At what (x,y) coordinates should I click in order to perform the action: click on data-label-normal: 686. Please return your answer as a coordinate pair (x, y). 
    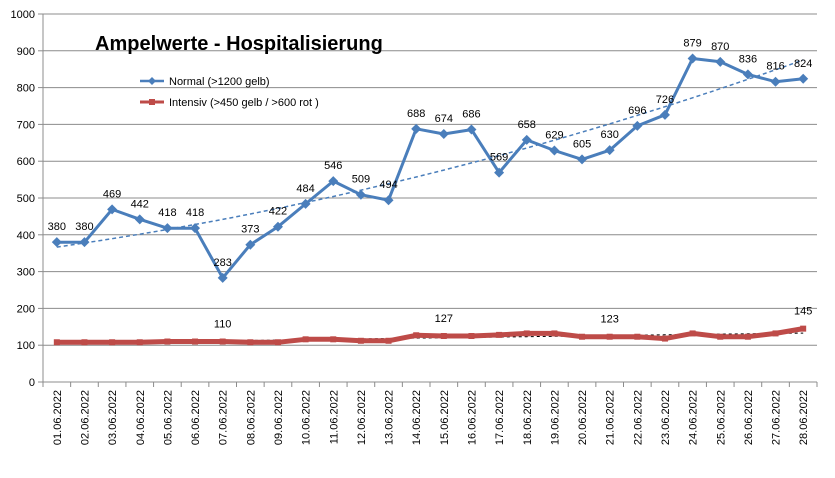
    Looking at the image, I should click on (471, 115).